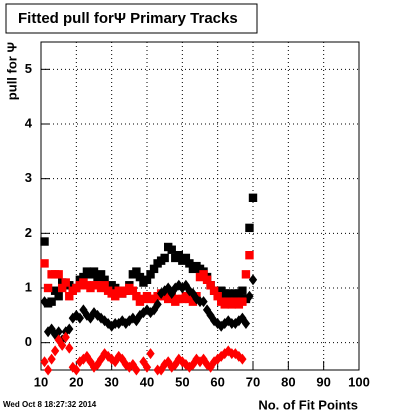 The width and height of the screenshot is (400, 414). What do you see at coordinates (28, 177) in the screenshot?
I see `y-tick-label: 3` at bounding box center [28, 177].